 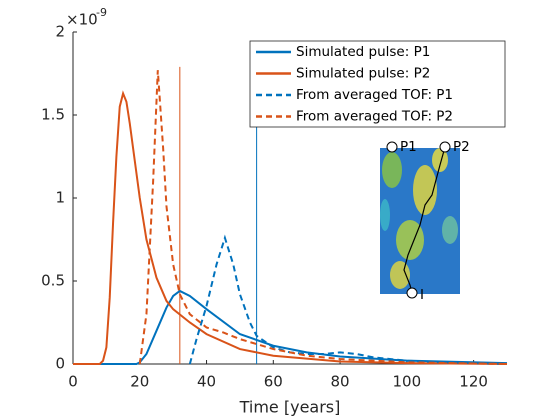 What do you see at coordinates (363, 74) in the screenshot?
I see `legend-label: Simulated pulse: P2` at bounding box center [363, 74].